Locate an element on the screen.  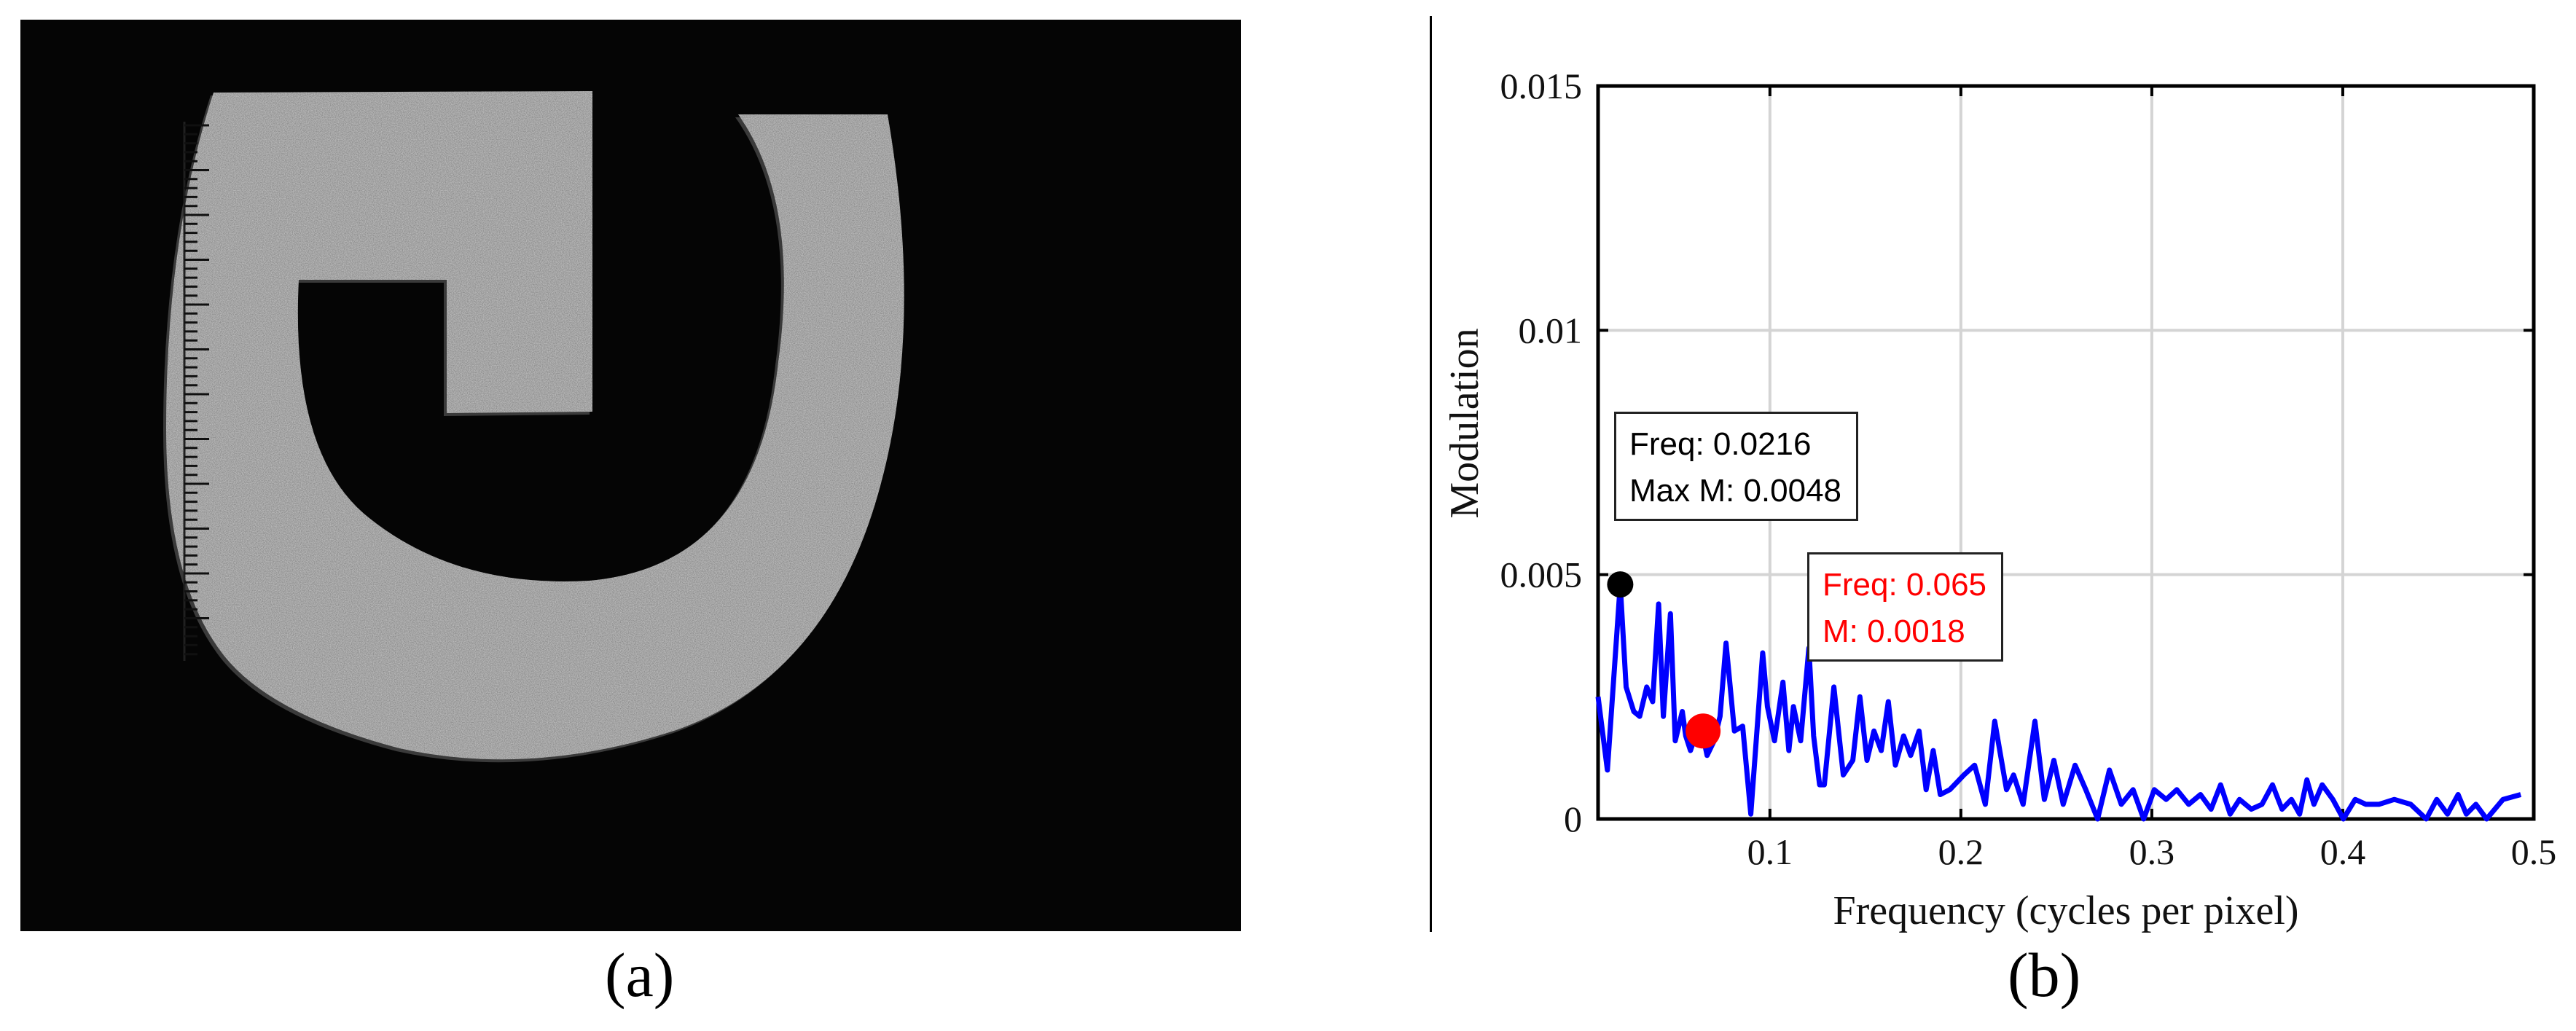
max-annotation-freq: Freq: 0.0216 is located at coordinates (1720, 444).